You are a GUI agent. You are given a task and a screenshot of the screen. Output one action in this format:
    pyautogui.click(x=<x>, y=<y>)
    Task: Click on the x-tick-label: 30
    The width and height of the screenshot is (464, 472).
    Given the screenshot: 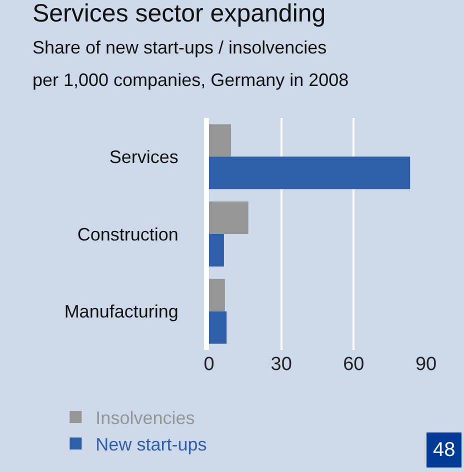 What is the action you would take?
    pyautogui.click(x=281, y=364)
    